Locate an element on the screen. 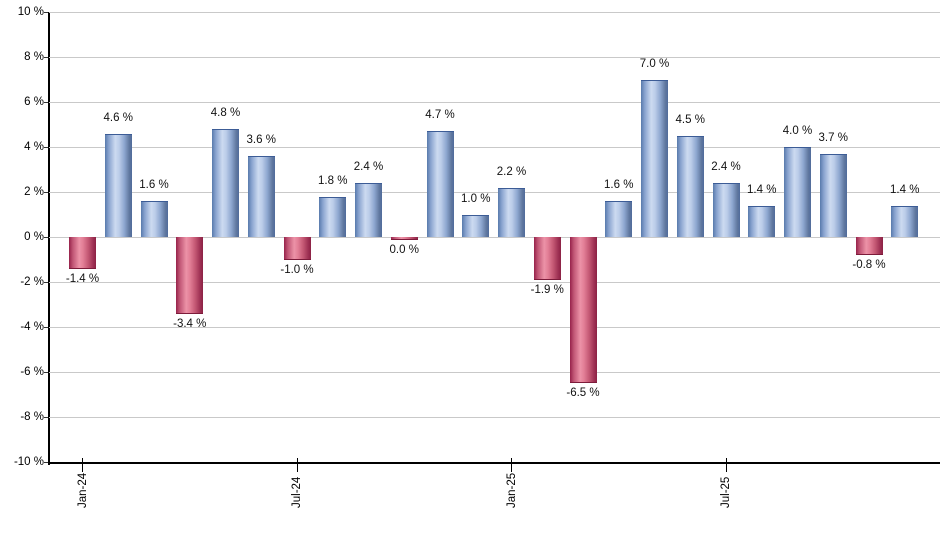  x-axis-tick-label: Jul-24 is located at coordinates (297, 492).